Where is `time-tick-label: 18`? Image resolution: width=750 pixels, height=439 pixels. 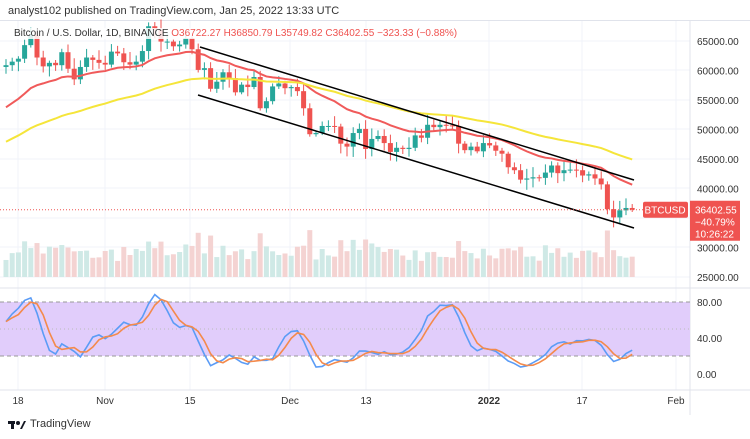
time-tick-label: 18 is located at coordinates (18, 401).